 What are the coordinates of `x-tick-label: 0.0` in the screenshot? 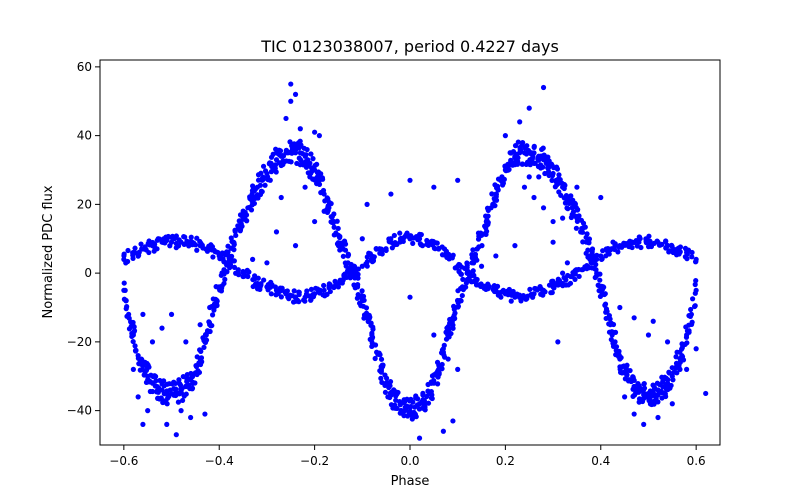 It's located at (409, 461).